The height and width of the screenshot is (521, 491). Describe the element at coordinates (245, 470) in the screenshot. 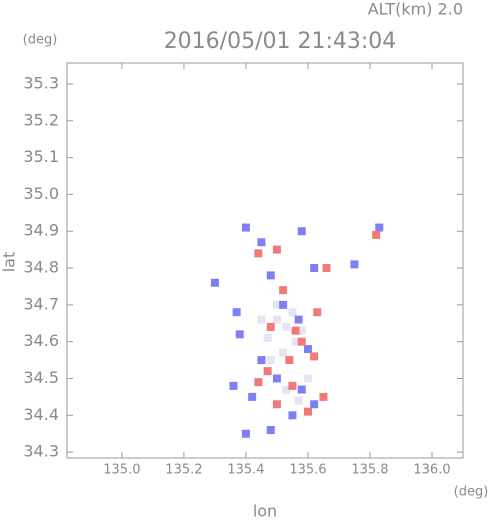

I see `x-tick-label: 135.4` at that location.